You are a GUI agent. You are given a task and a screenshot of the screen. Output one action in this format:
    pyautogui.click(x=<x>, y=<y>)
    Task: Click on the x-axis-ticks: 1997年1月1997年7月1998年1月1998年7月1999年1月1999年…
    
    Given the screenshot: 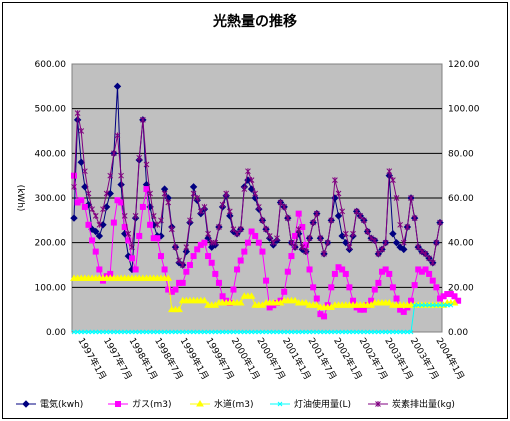 What is the action you would take?
    pyautogui.click(x=271, y=359)
    